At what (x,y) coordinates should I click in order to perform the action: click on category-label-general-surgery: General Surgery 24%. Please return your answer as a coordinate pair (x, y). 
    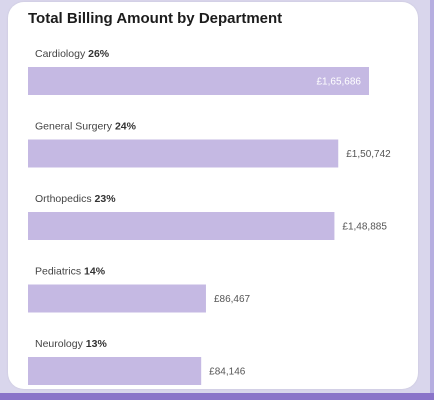
    Looking at the image, I should click on (86, 127).